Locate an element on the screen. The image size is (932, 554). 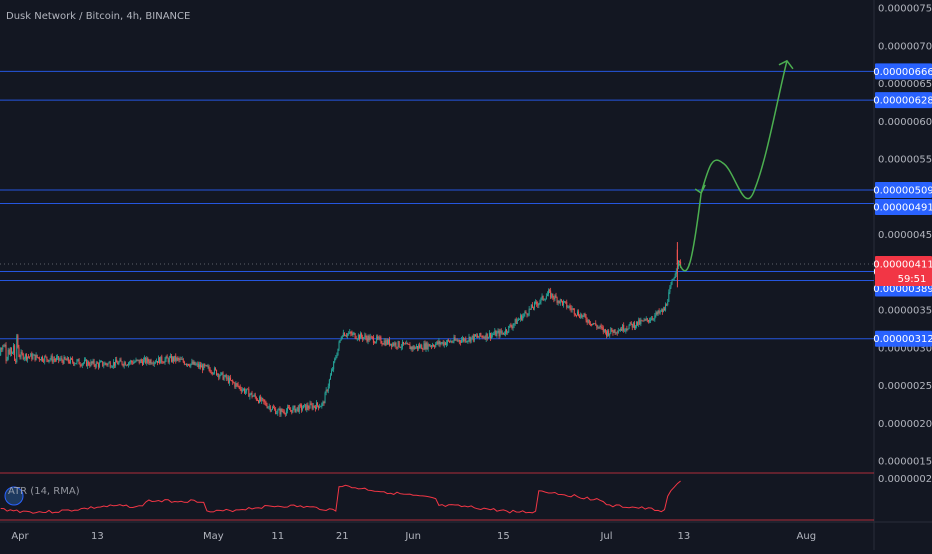
candle-spike-body is located at coordinates (677, 256).